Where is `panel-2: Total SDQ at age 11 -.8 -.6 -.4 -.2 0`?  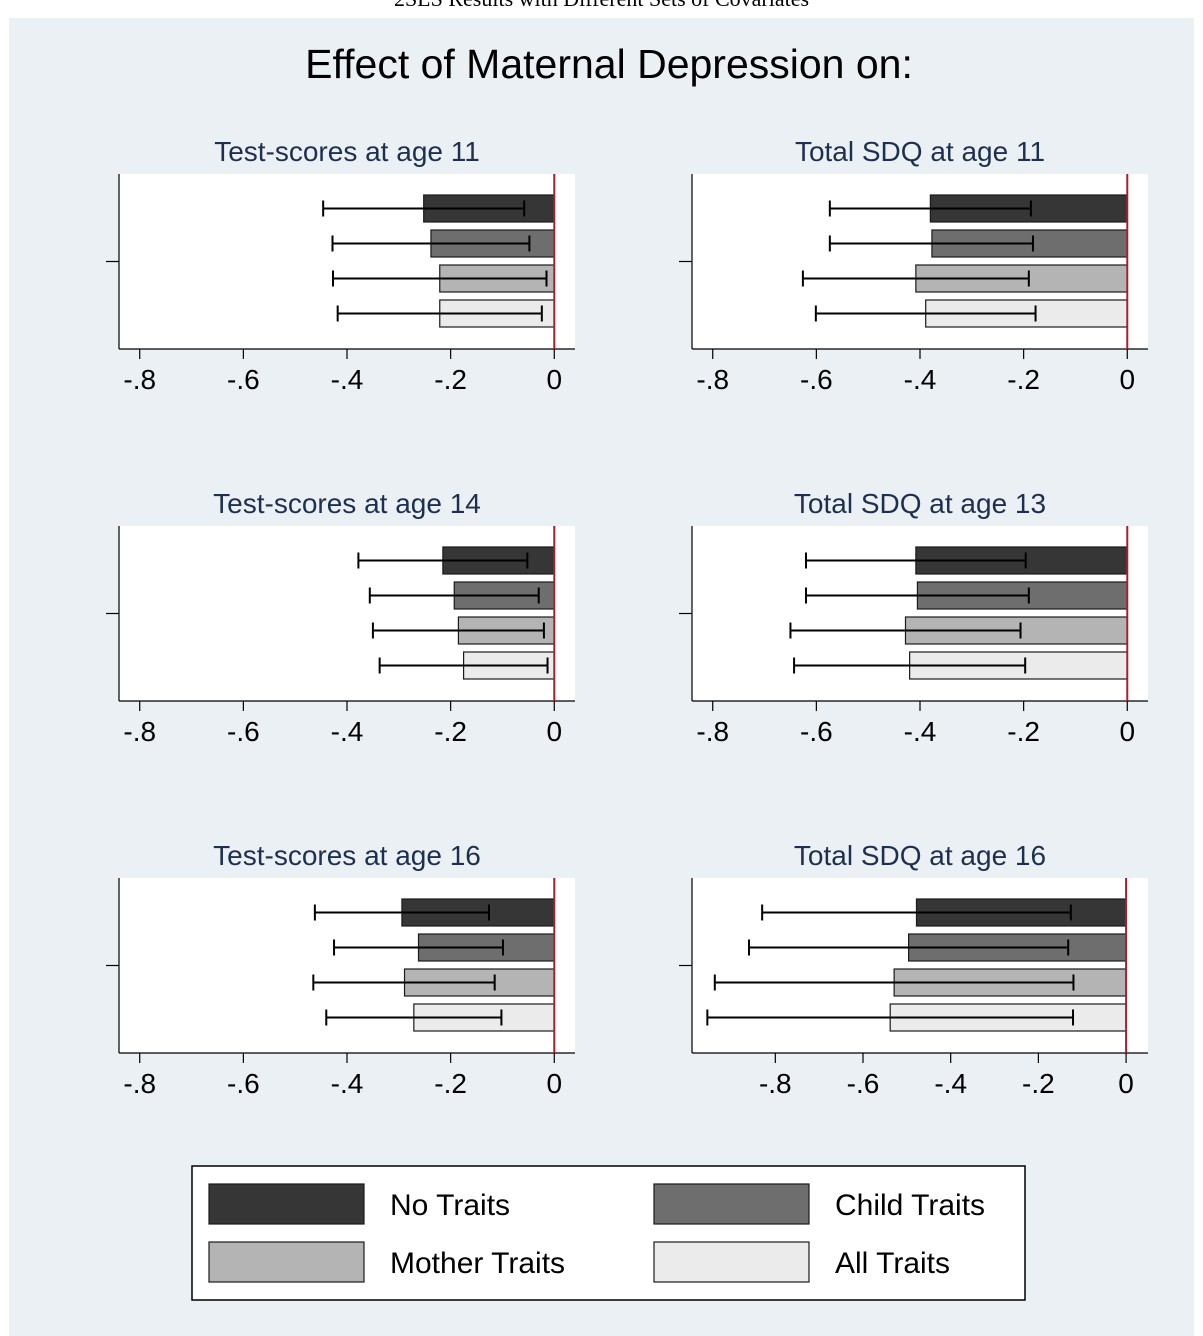
panel-2: Total SDQ at age 11 -.8 -.6 -.4 -.2 0 is located at coordinates (913, 265).